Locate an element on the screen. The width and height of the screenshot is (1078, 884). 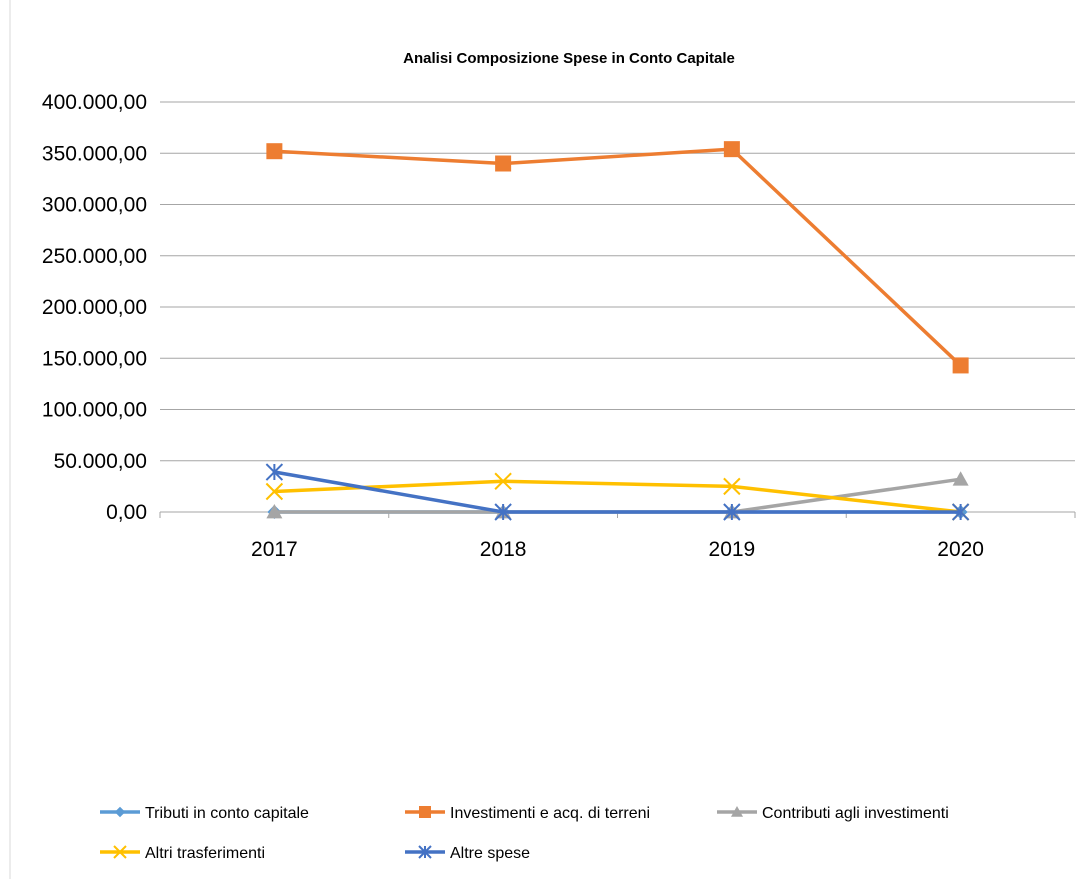
y-tick-label: 350.000,00 is located at coordinates (94, 153).